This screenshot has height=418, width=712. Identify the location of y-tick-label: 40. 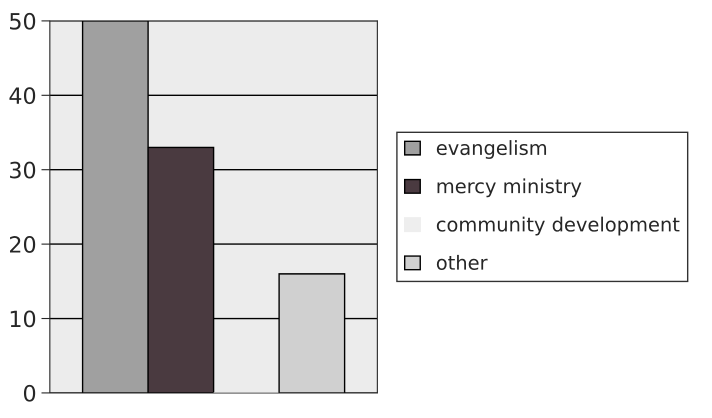
(22, 95).